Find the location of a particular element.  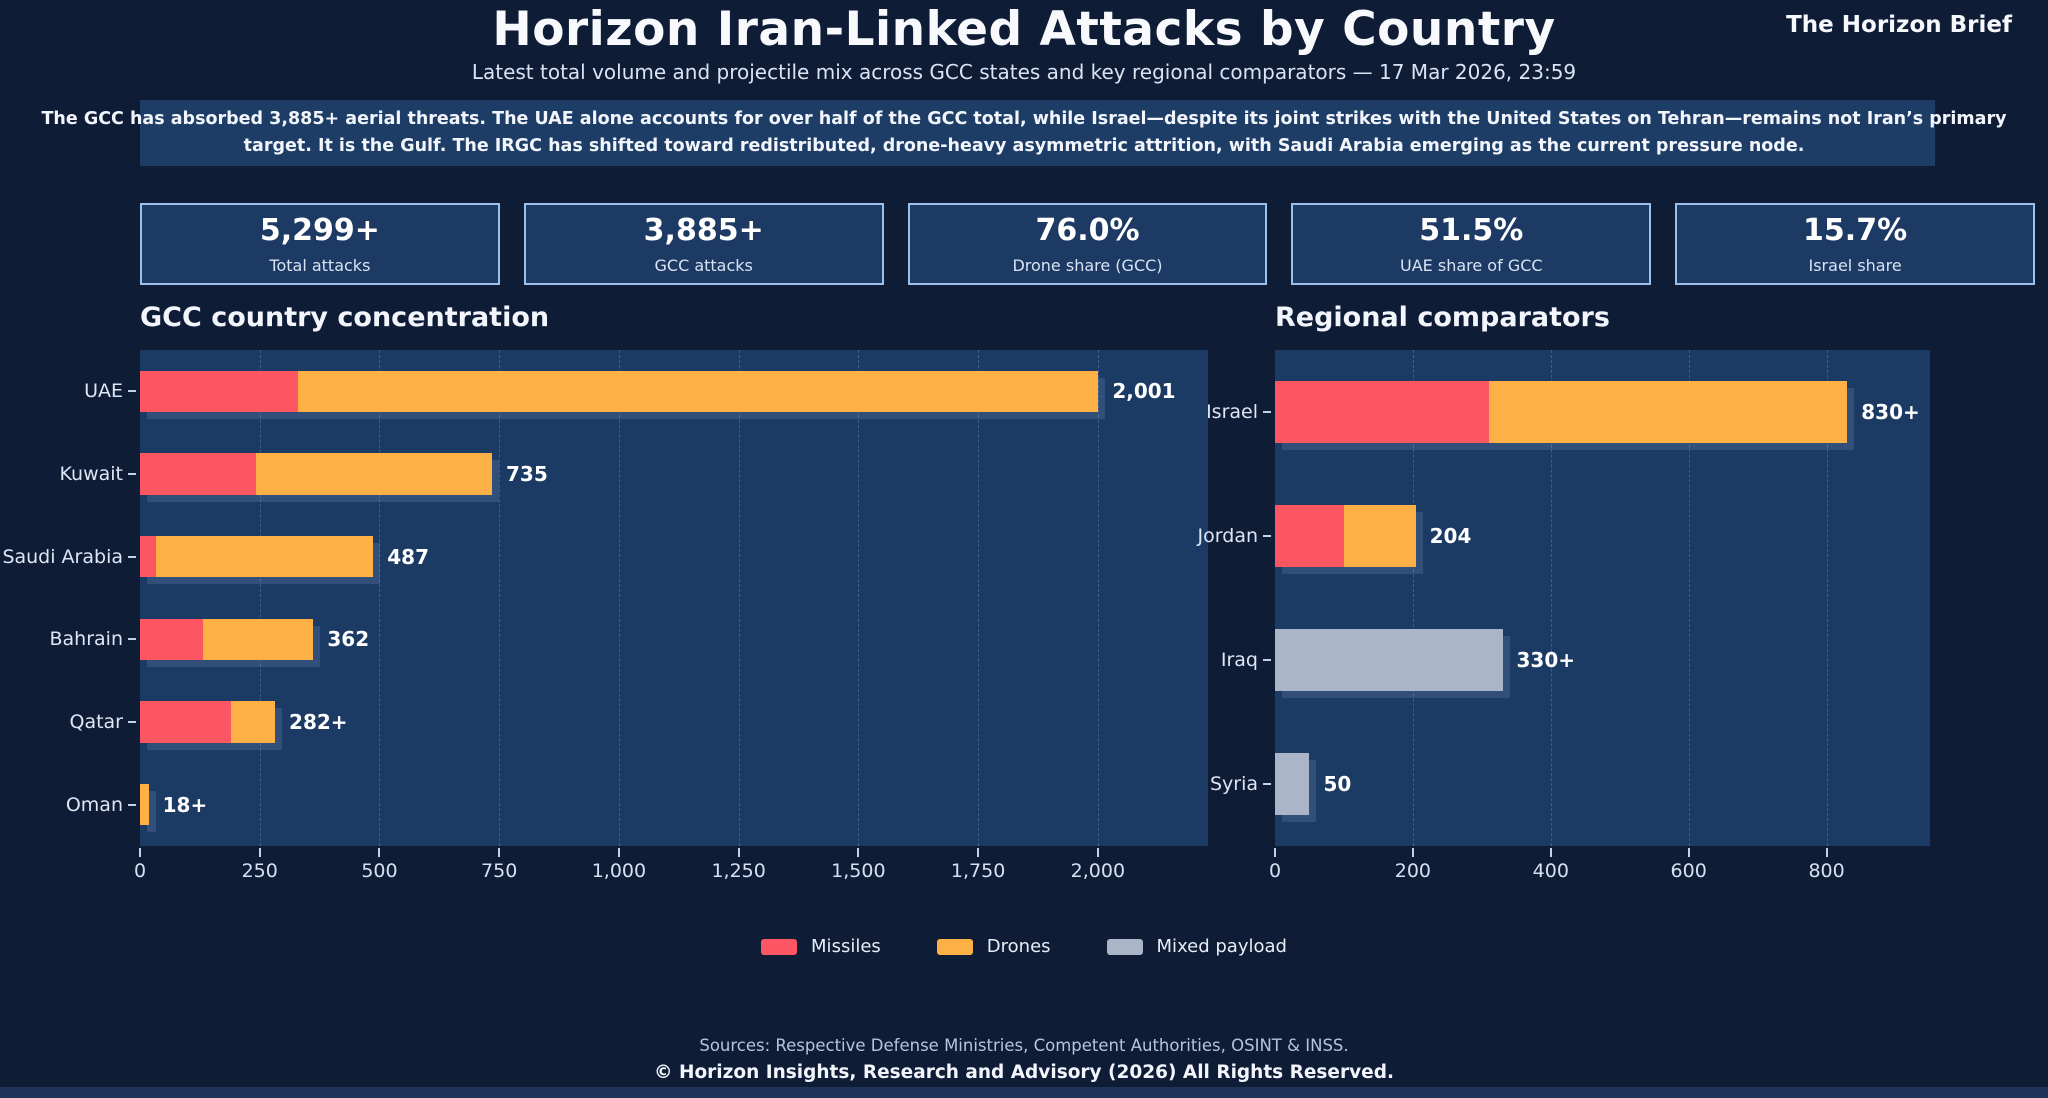

page-title: Horizon Iran-Linked Attacks by Country is located at coordinates (1024, 29).